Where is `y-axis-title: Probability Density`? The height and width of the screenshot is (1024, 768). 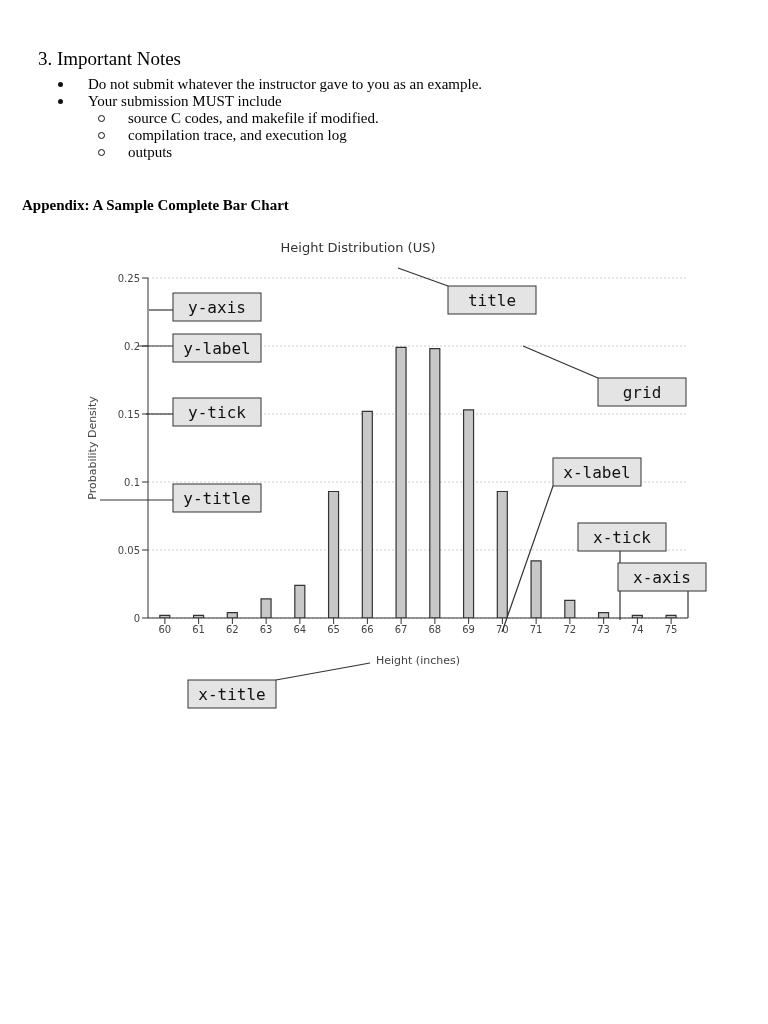 y-axis-title: Probability Density is located at coordinates (92, 447).